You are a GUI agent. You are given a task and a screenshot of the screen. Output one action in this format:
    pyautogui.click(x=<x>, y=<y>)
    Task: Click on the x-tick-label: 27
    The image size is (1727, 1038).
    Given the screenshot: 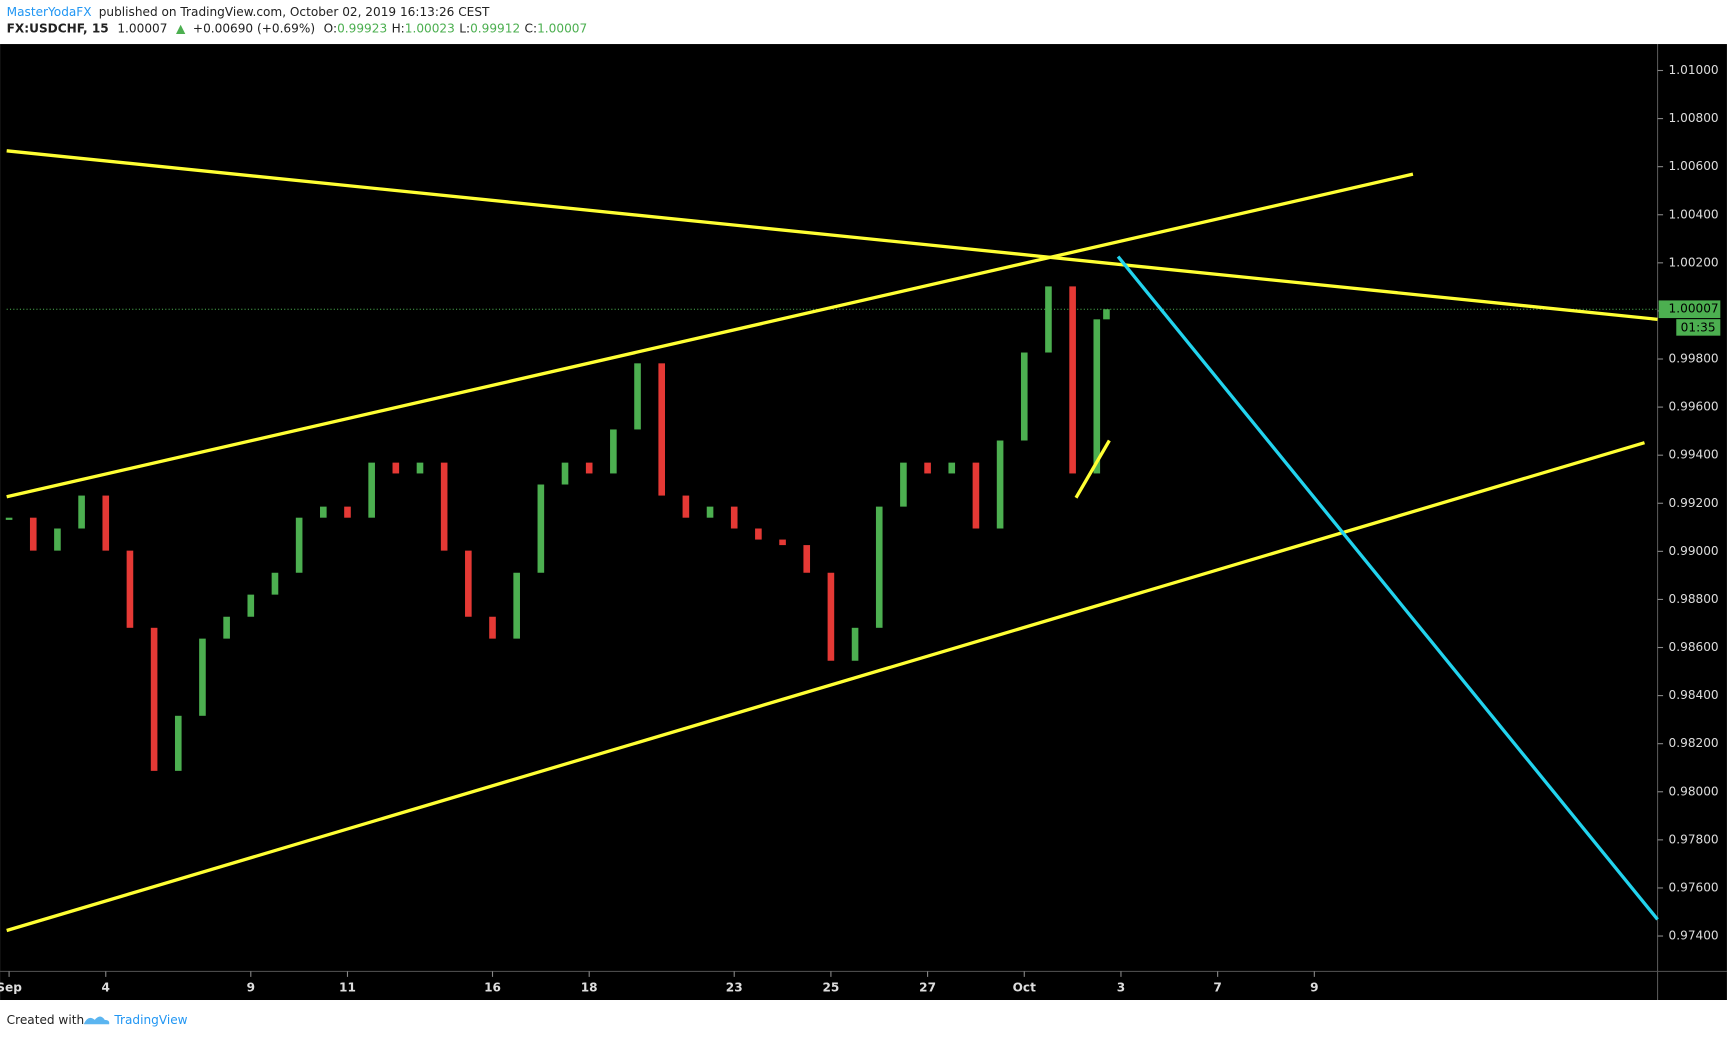 What is the action you would take?
    pyautogui.click(x=927, y=987)
    